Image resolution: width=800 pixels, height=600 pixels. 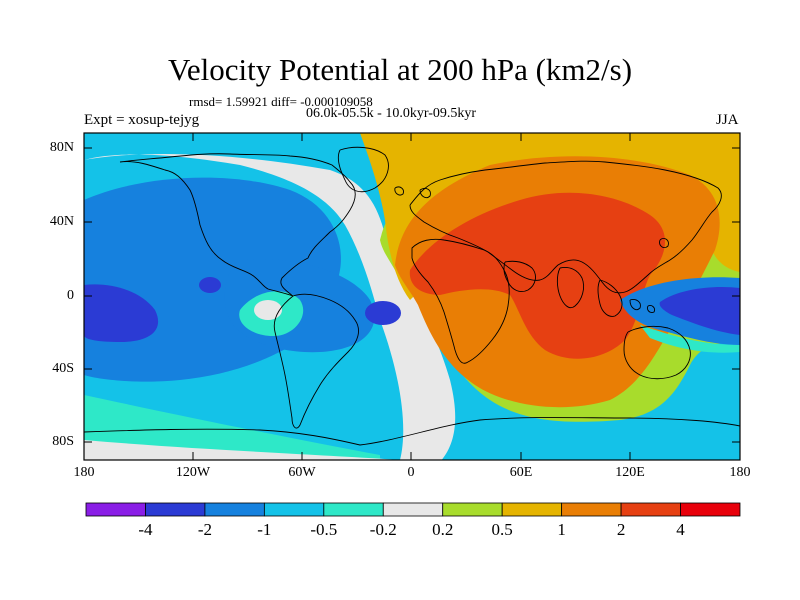 I want to click on colorbar-label: -4, so click(x=145, y=529).